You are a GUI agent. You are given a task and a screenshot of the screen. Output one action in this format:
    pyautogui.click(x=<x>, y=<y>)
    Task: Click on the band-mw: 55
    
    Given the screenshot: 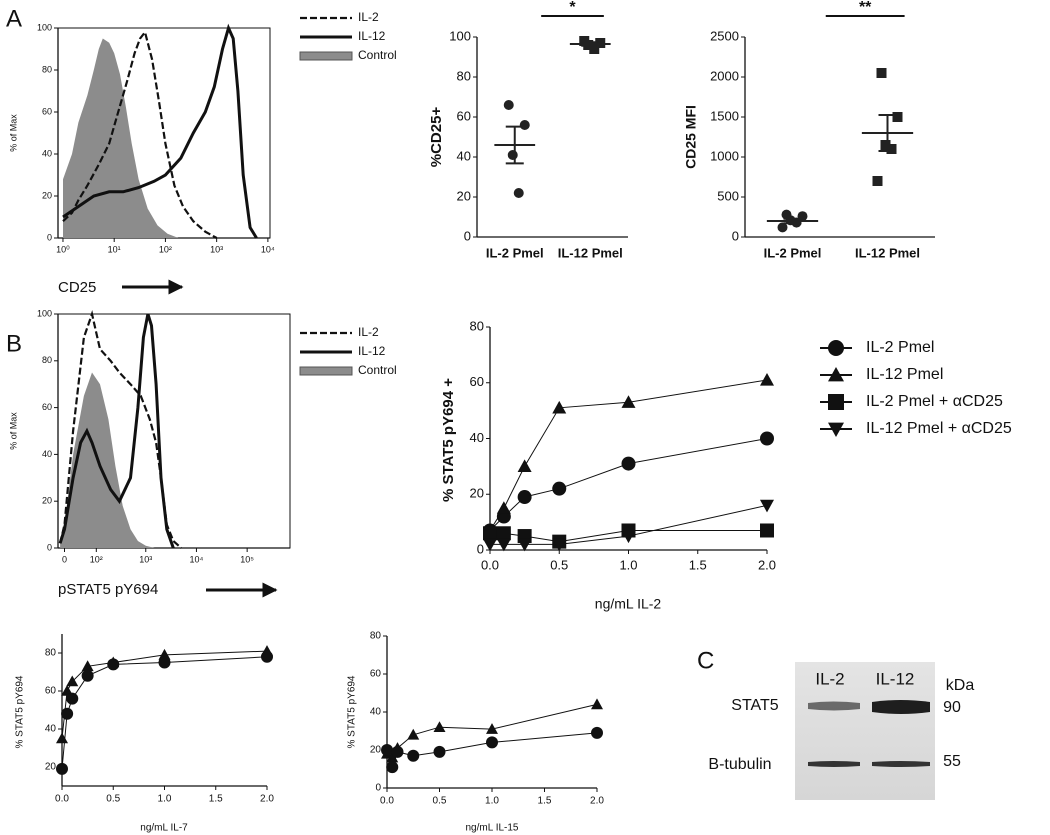 What is the action you would take?
    pyautogui.click(x=952, y=761)
    